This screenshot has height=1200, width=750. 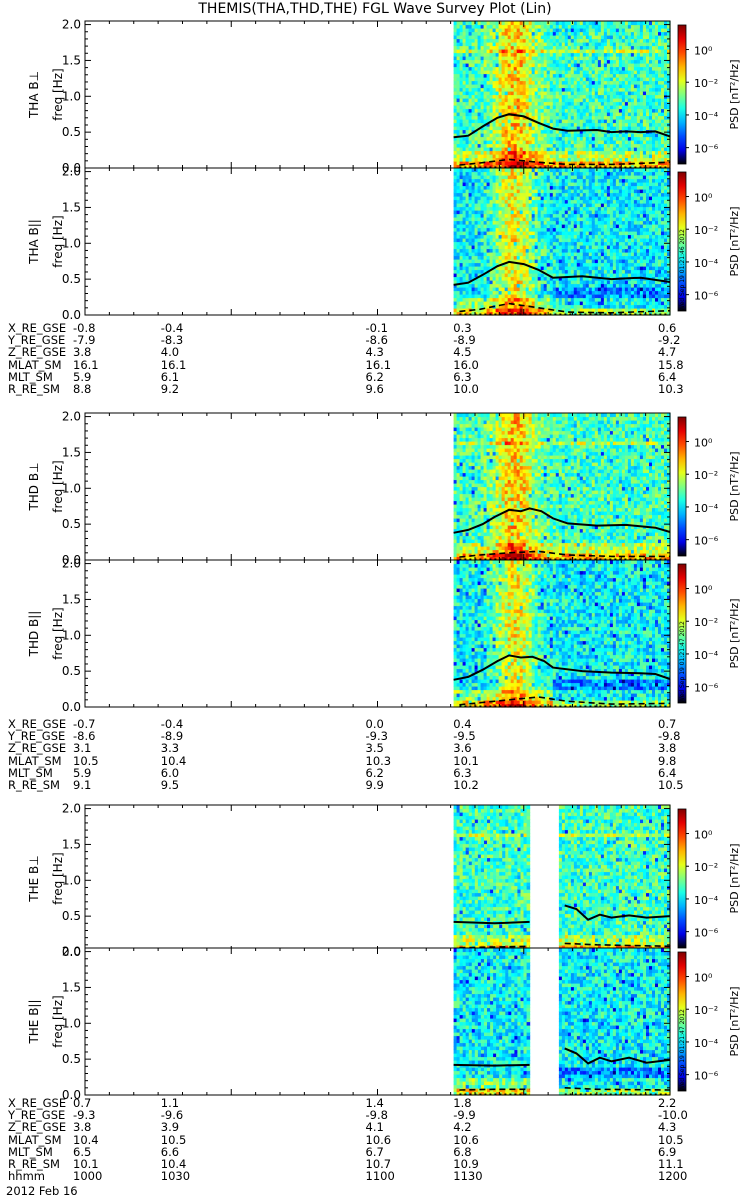 I want to click on orbit-value: 16.0, so click(x=466, y=364).